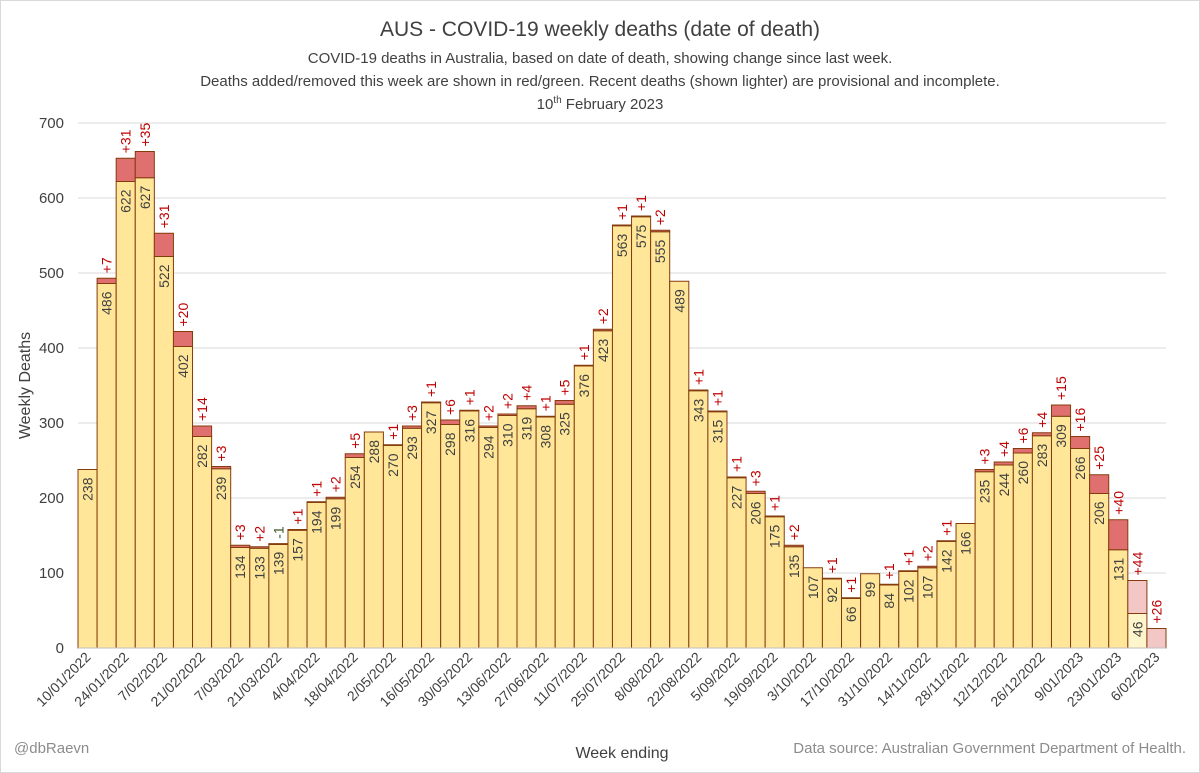 The height and width of the screenshot is (773, 1200). What do you see at coordinates (622, 246) in the screenshot?
I see `value-label: 563` at bounding box center [622, 246].